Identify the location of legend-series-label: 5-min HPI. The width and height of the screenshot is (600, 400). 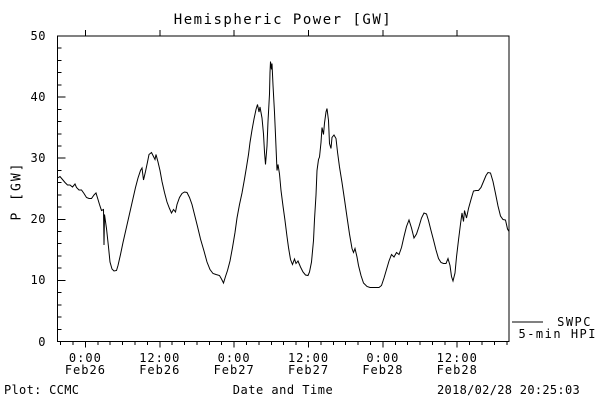
(557, 334).